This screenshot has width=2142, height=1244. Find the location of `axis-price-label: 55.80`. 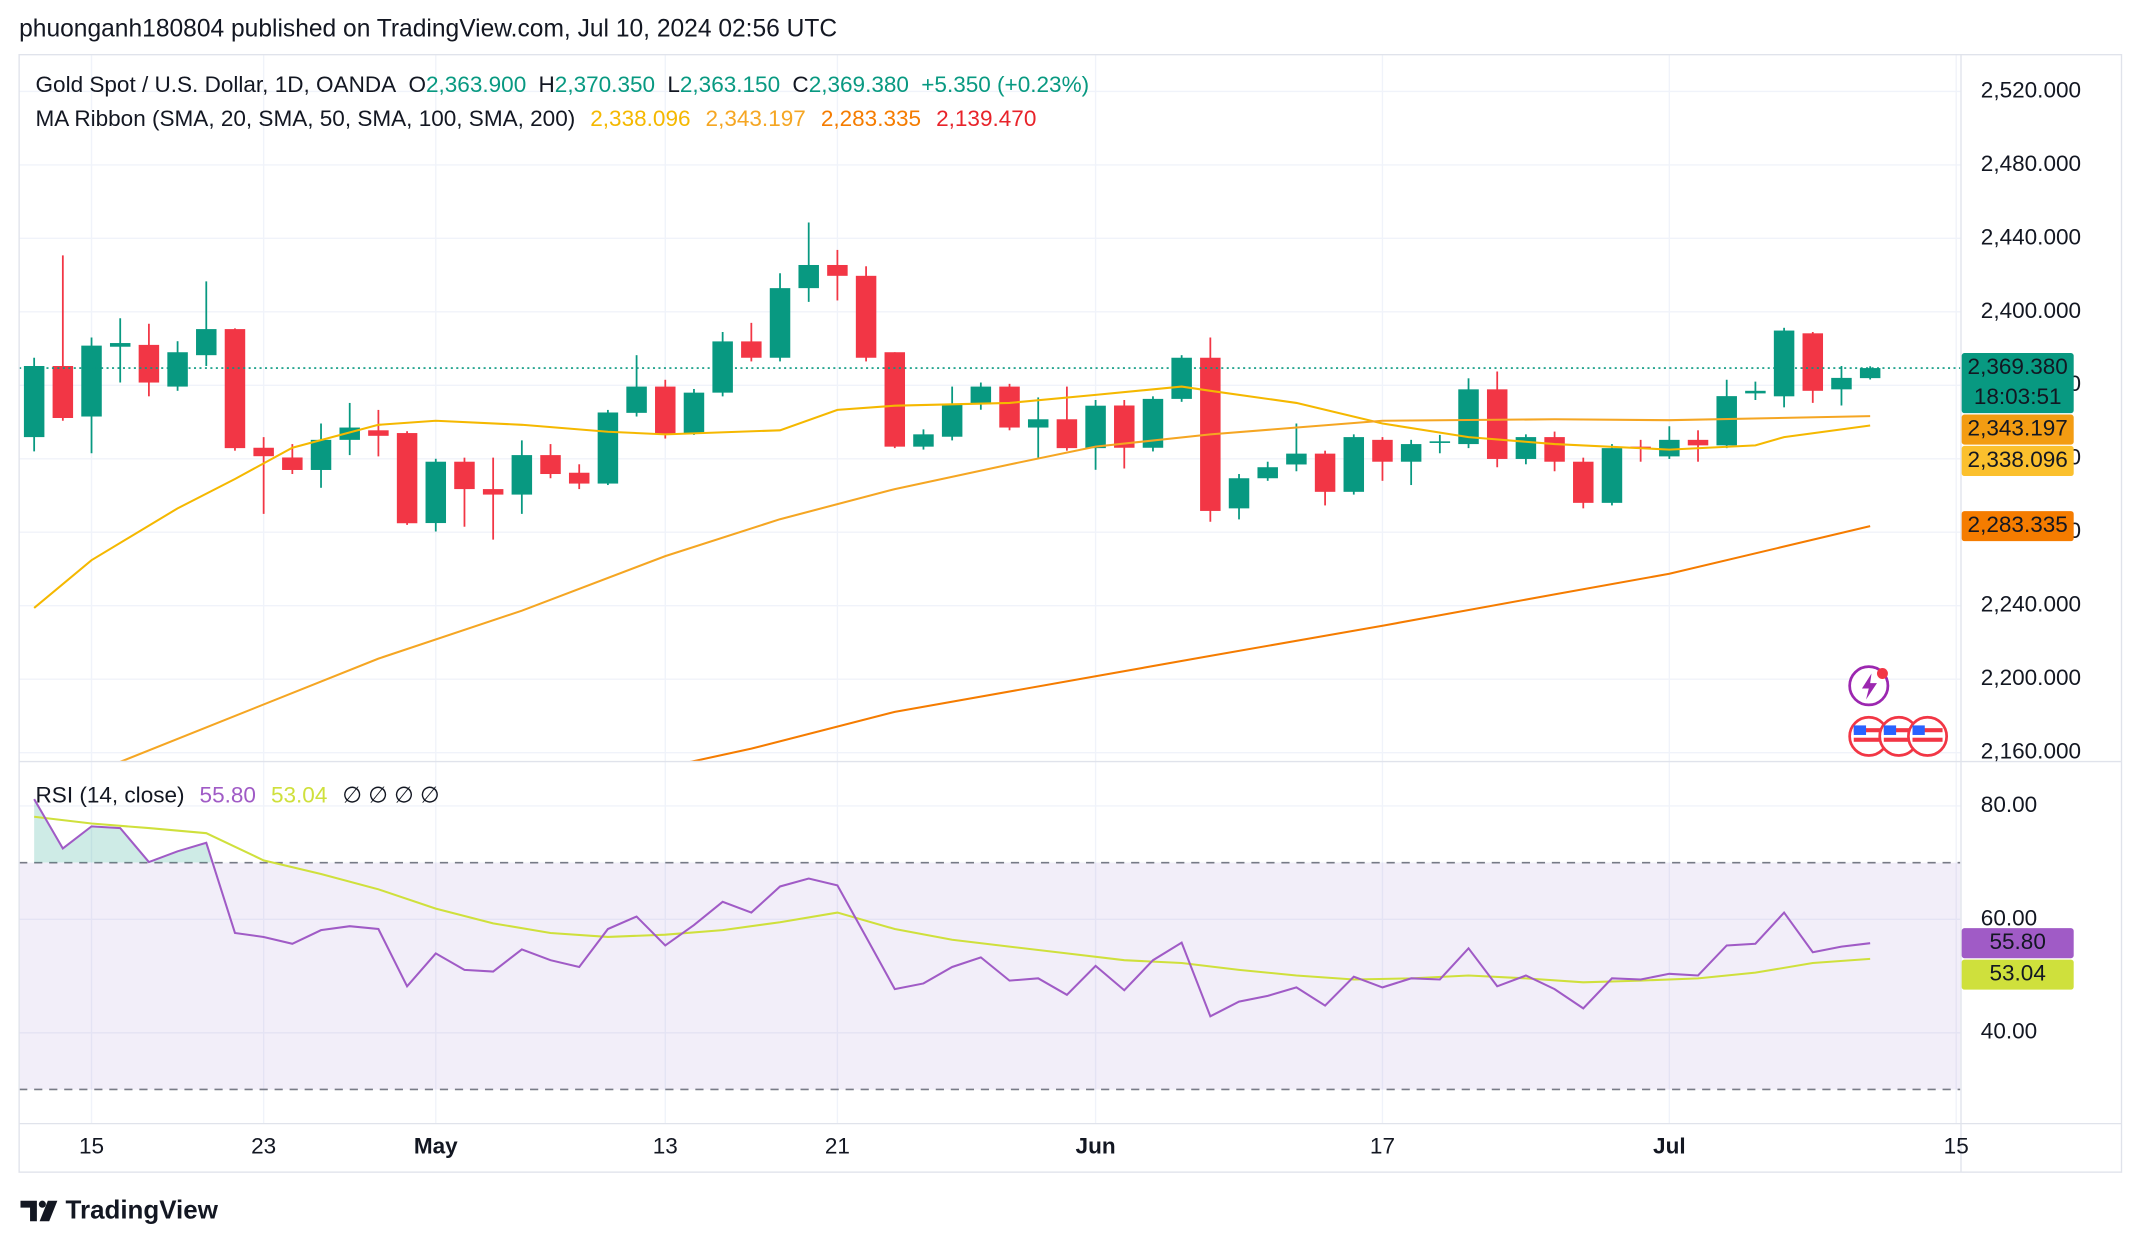

axis-price-label: 55.80 is located at coordinates (2017, 941).